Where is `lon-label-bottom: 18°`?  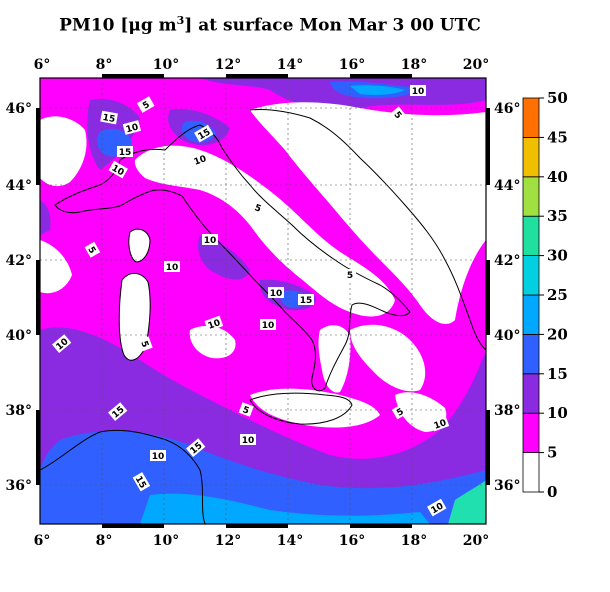
lon-label-bottom: 18° is located at coordinates (414, 541).